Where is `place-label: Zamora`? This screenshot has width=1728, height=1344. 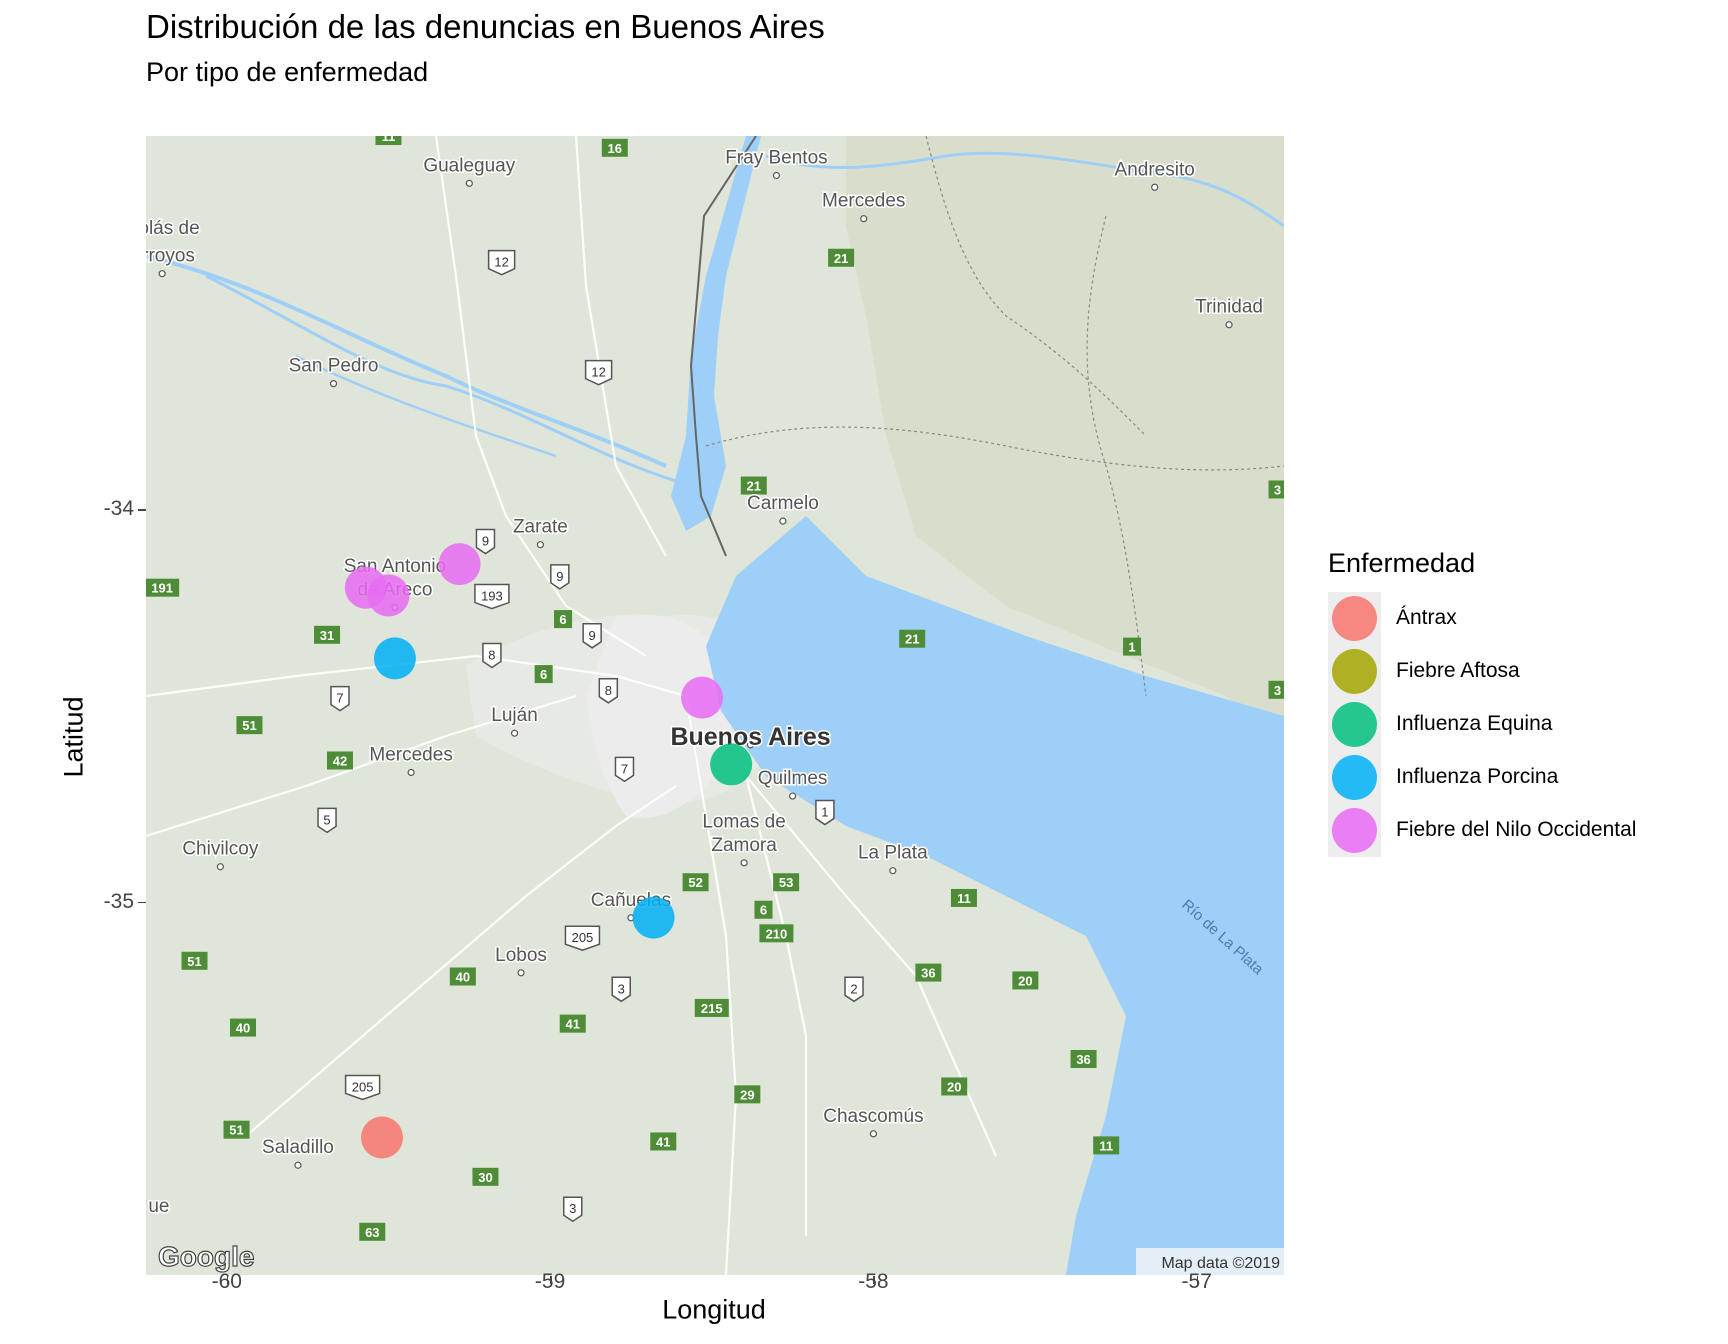 place-label: Zamora is located at coordinates (744, 850).